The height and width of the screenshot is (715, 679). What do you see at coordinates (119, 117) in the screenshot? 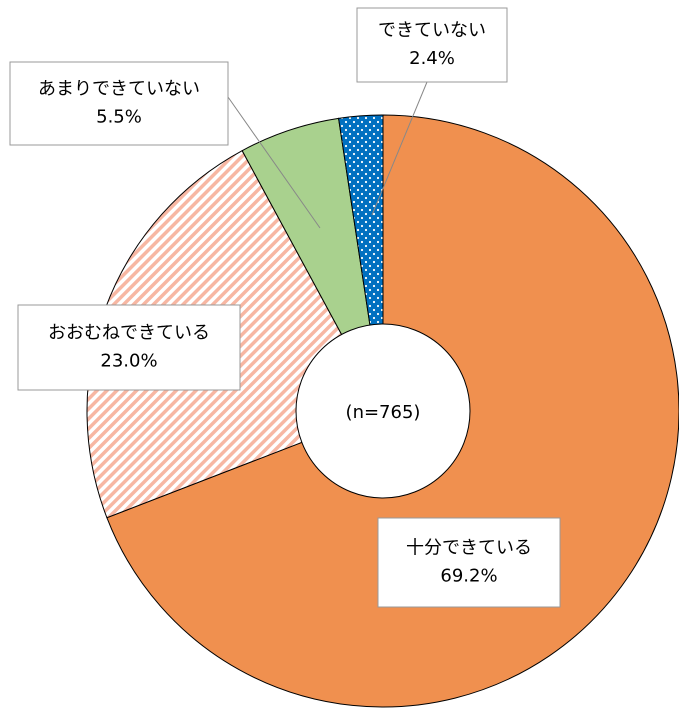
I see `value-label: 5.5%` at bounding box center [119, 117].